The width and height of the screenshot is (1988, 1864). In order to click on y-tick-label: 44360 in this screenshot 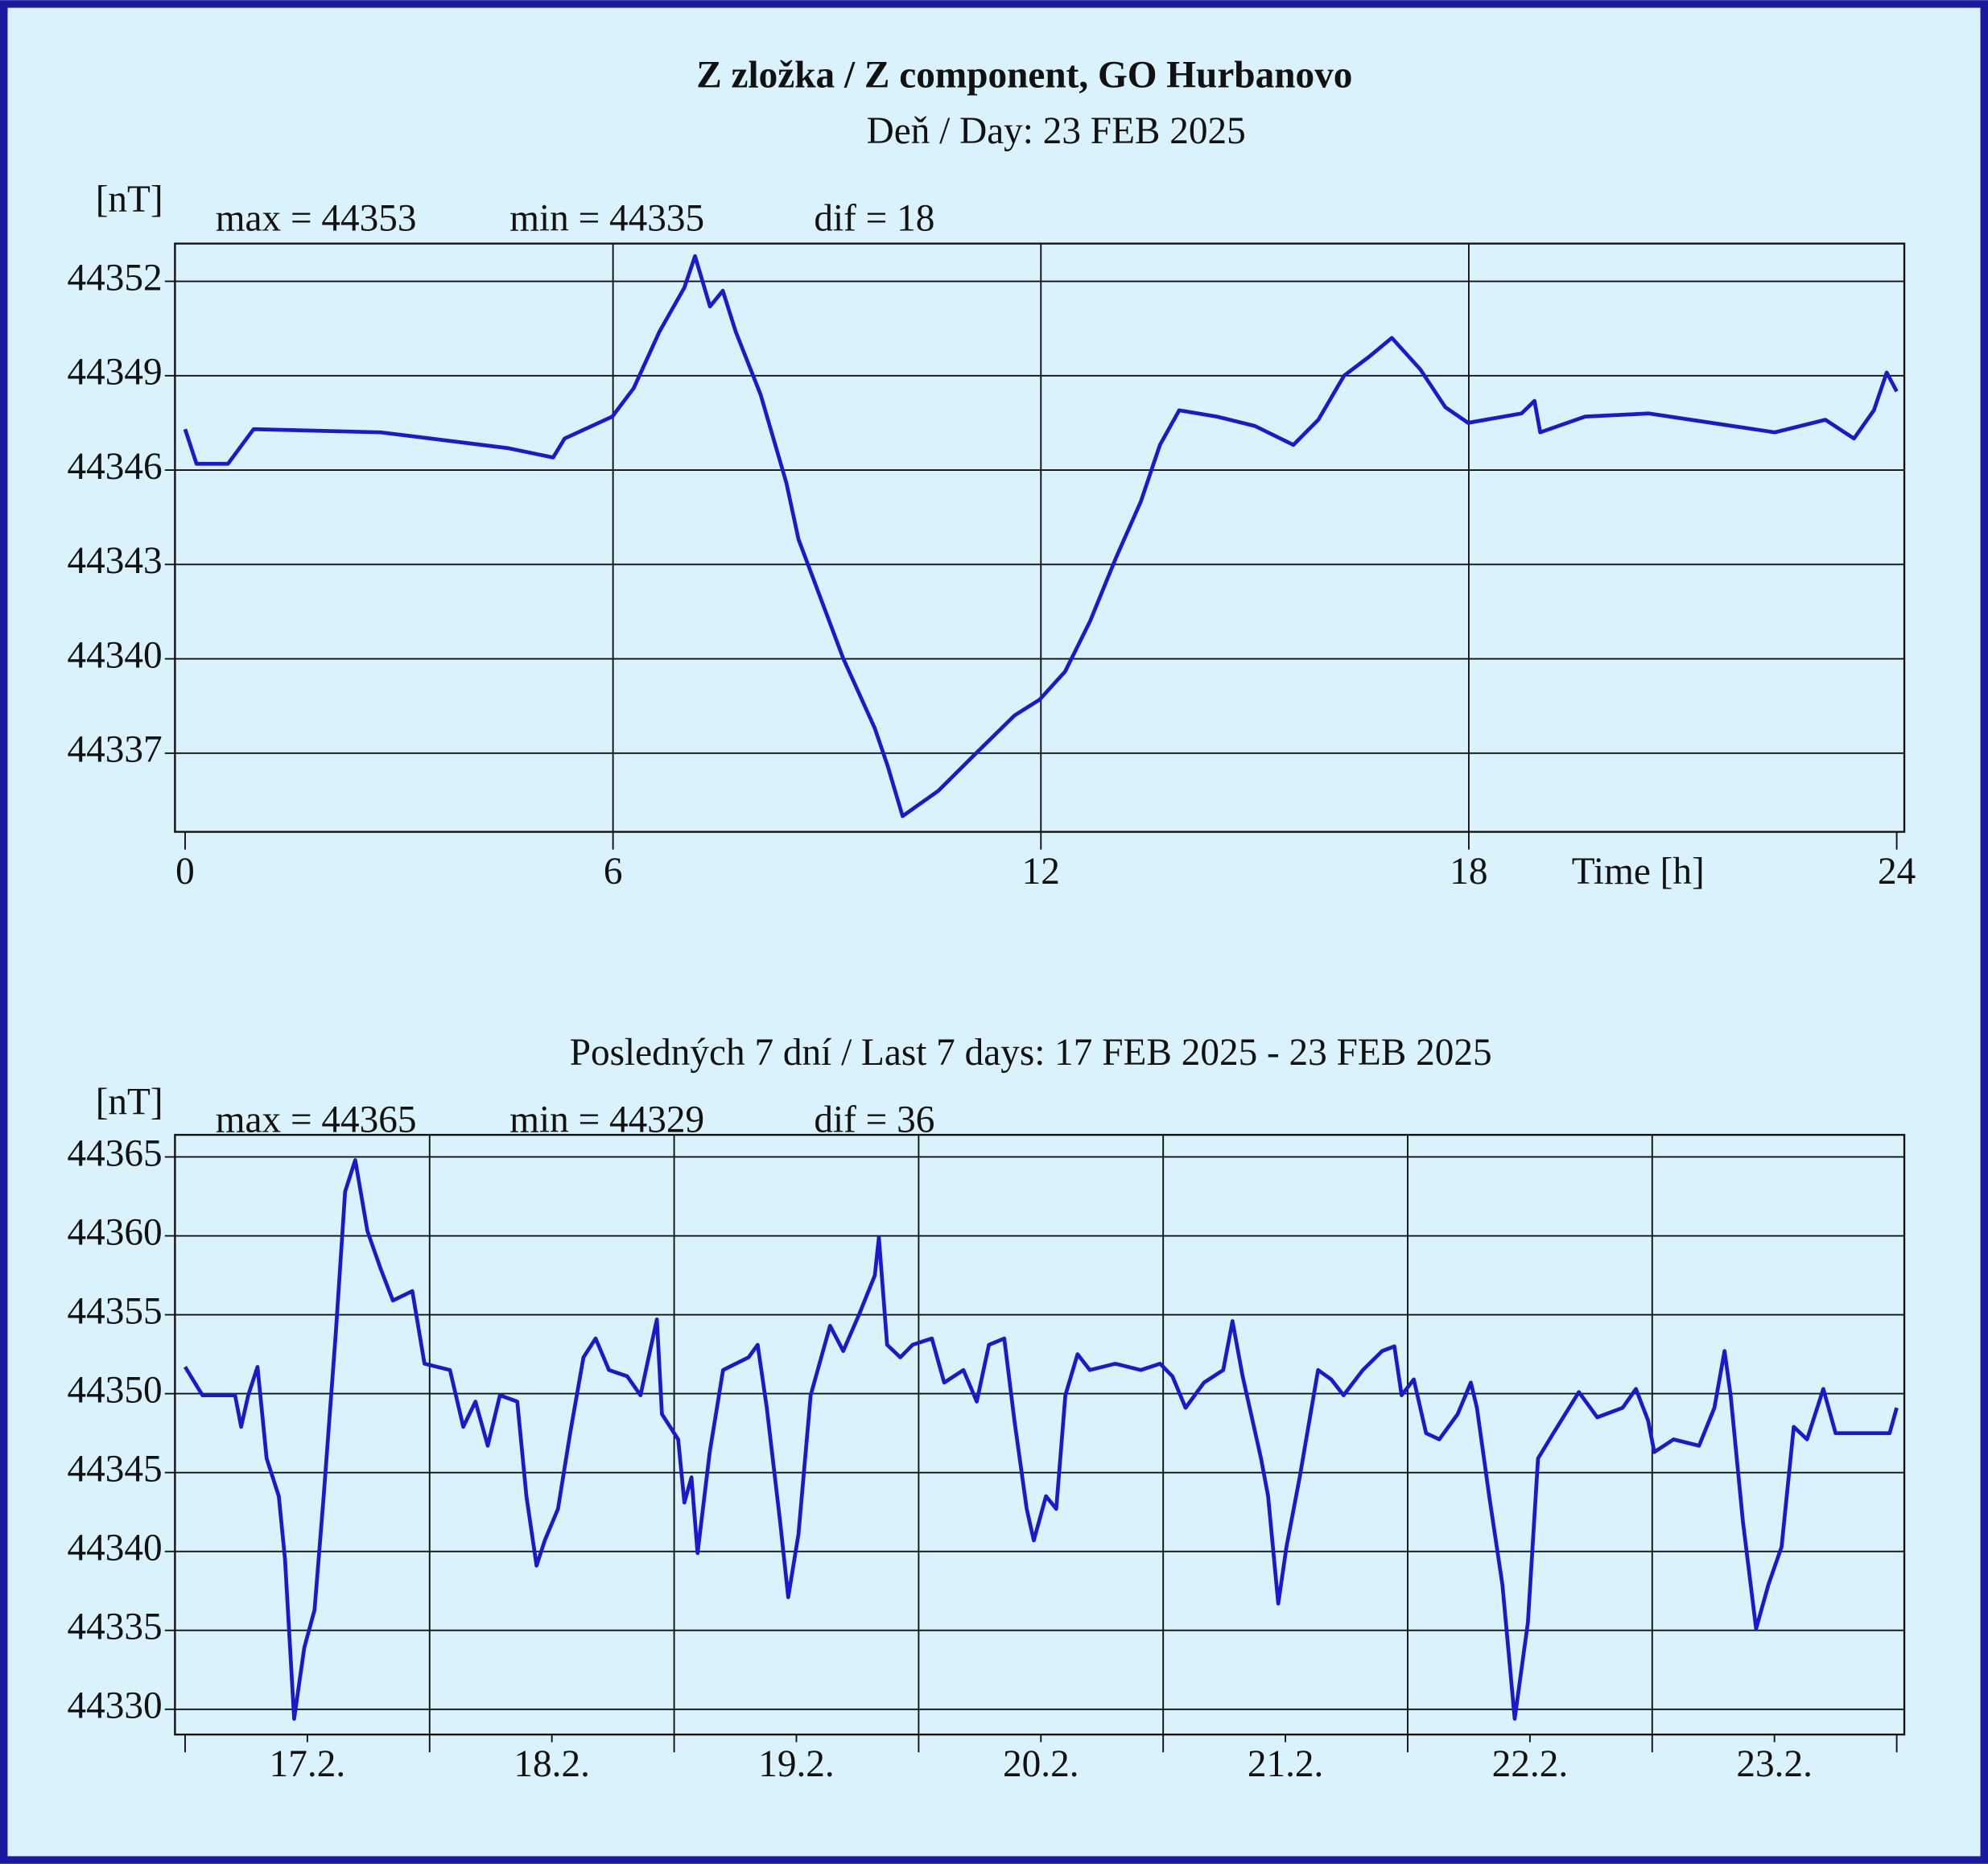, I will do `click(115, 1232)`.